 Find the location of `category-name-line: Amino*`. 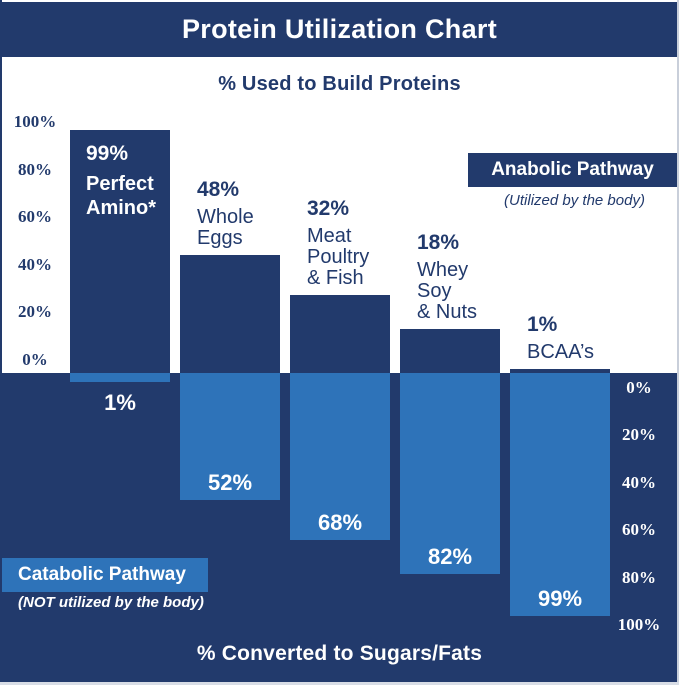

category-name-line: Amino* is located at coordinates (121, 208).